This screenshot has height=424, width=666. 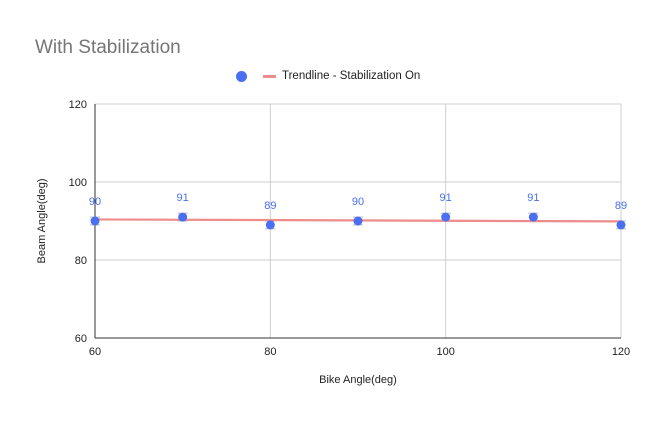 What do you see at coordinates (42, 221) in the screenshot?
I see `y-axis-title: Beam Angle(deg)` at bounding box center [42, 221].